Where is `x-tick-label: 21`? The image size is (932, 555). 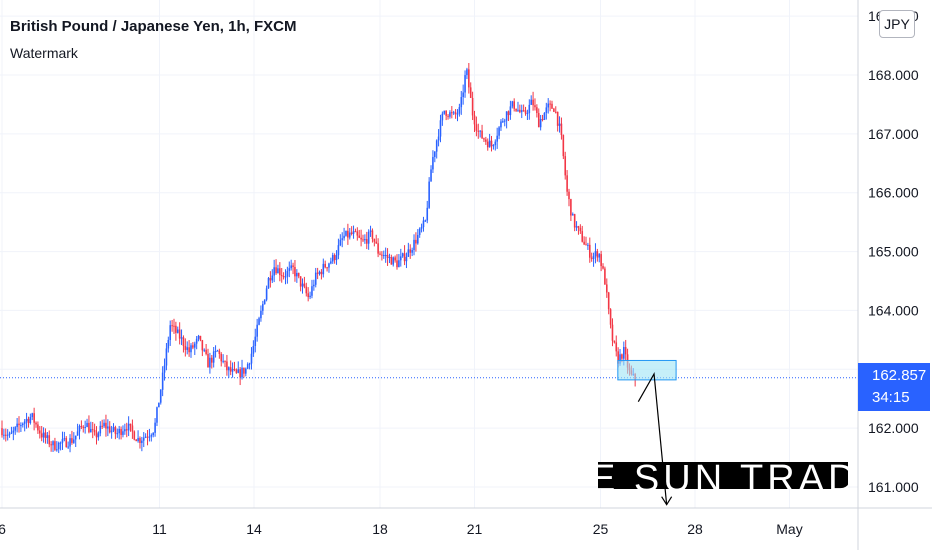
x-tick-label: 21 is located at coordinates (475, 529).